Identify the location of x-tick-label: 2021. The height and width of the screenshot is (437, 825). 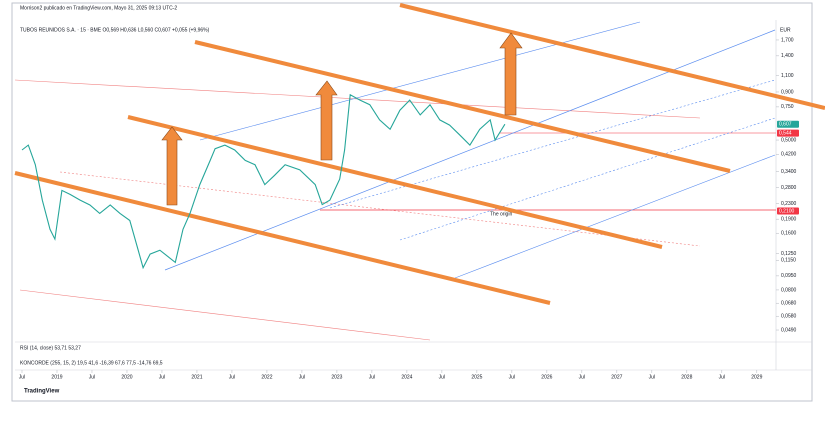
(196, 377).